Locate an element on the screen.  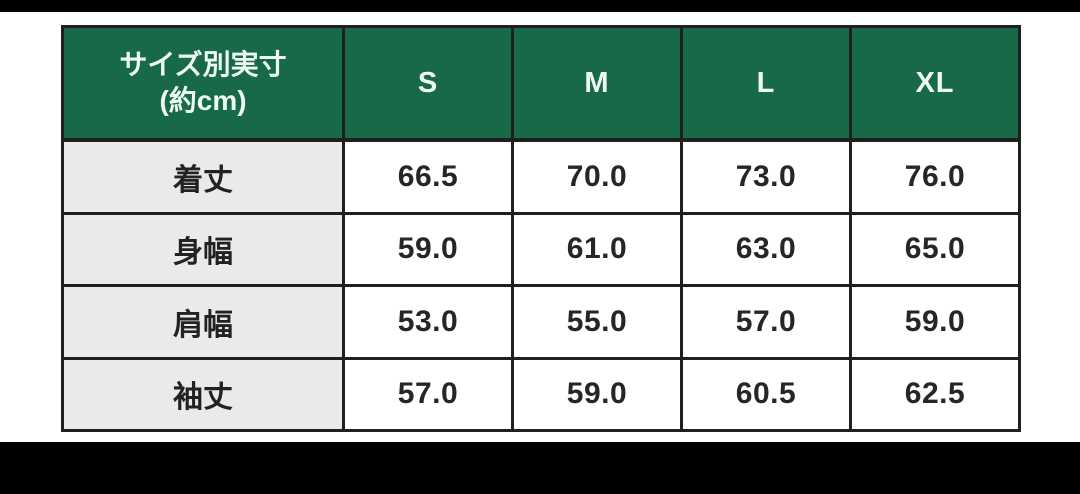
row-label-body-width: 身幅 is located at coordinates (203, 249).